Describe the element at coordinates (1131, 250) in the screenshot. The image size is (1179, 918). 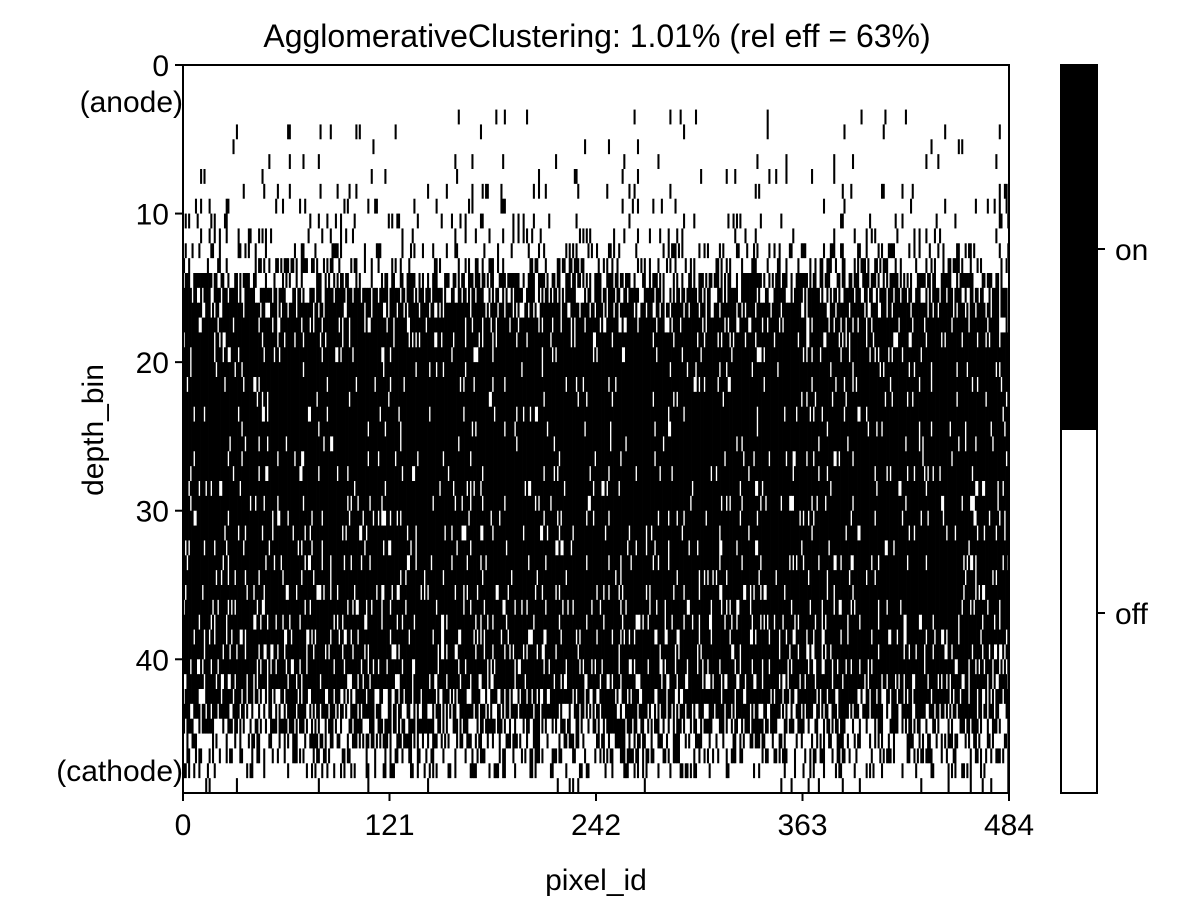
I see `colorbar-label-on: on` at that location.